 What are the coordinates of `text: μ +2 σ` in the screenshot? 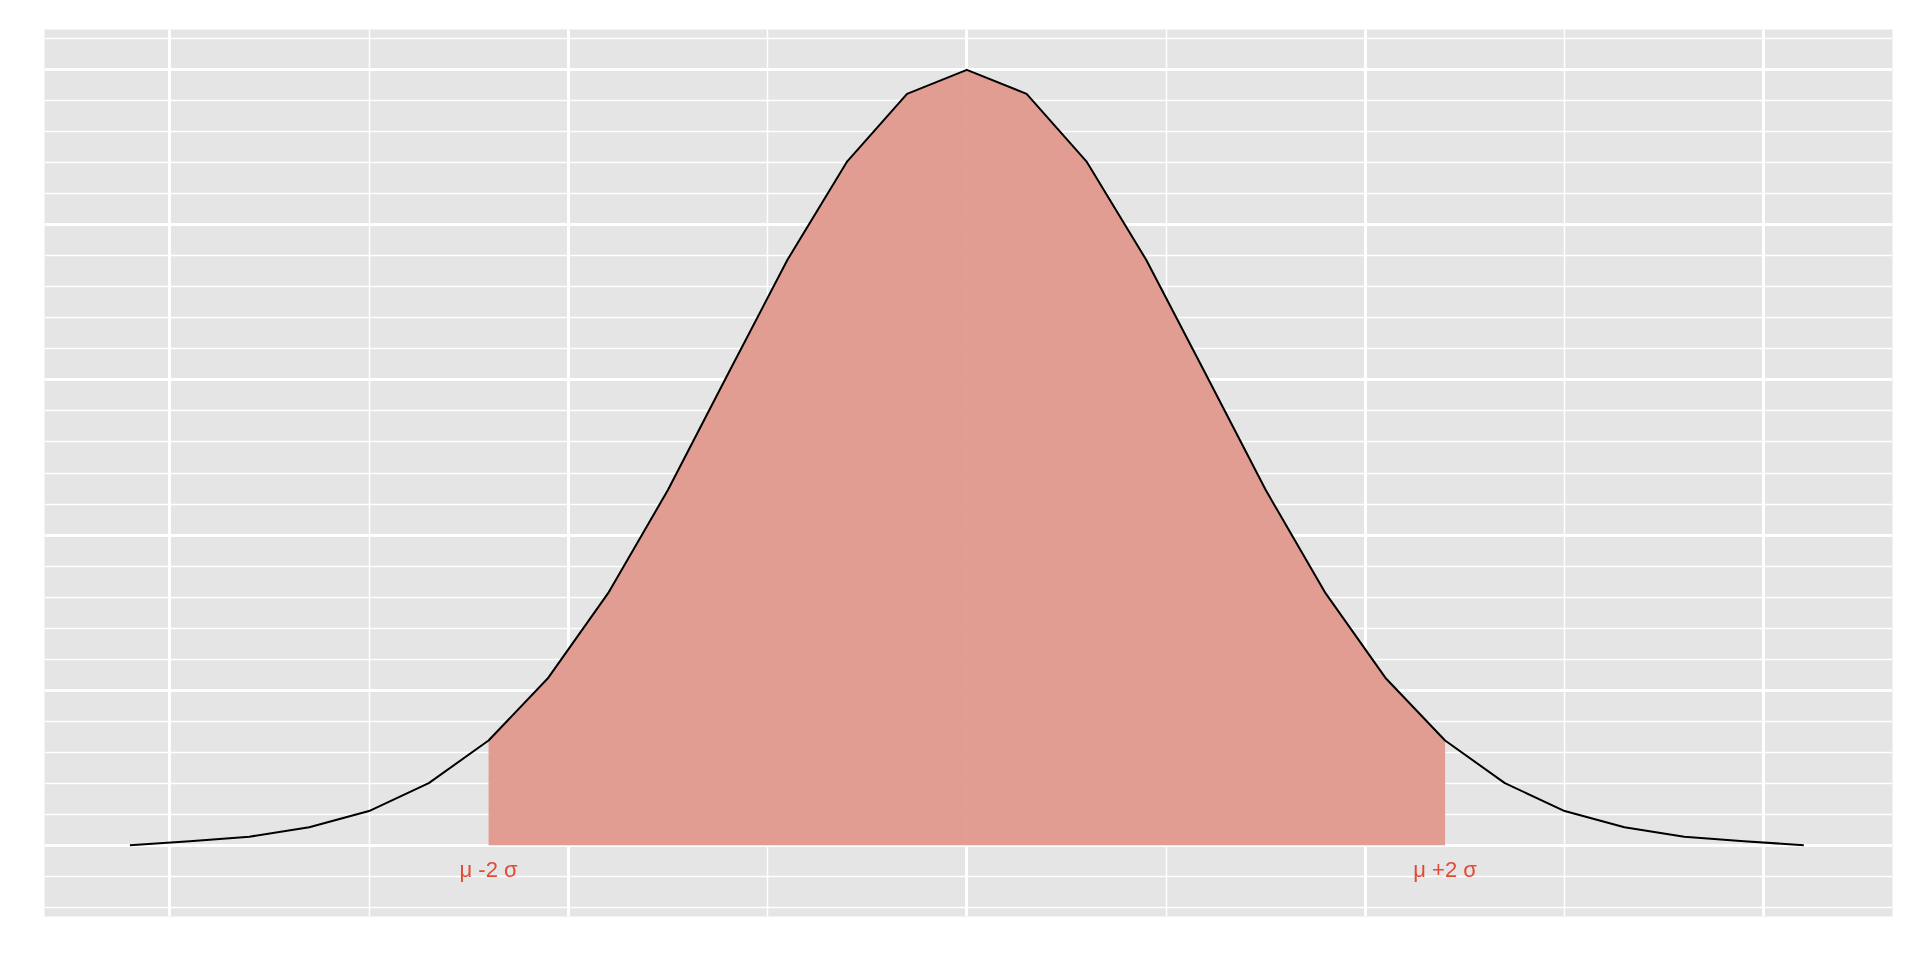 It's located at (1445, 870).